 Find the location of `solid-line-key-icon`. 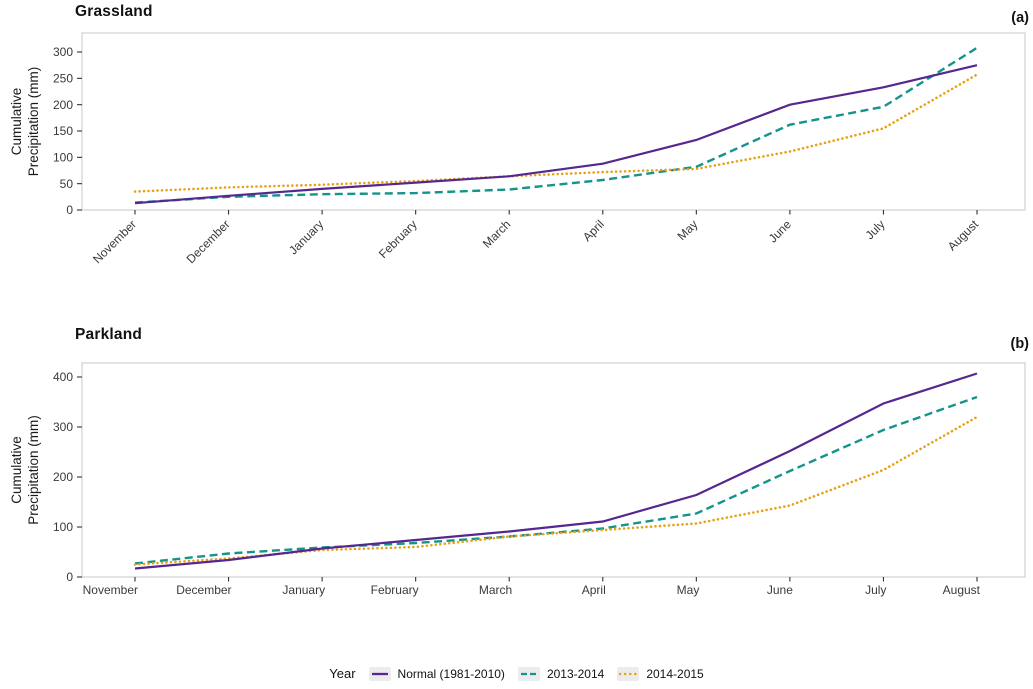

solid-line-key-icon is located at coordinates (379, 673).